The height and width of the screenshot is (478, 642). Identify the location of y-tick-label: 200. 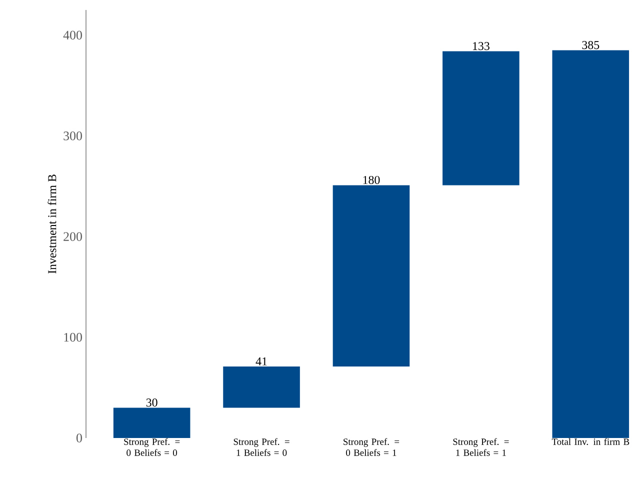
(73, 236).